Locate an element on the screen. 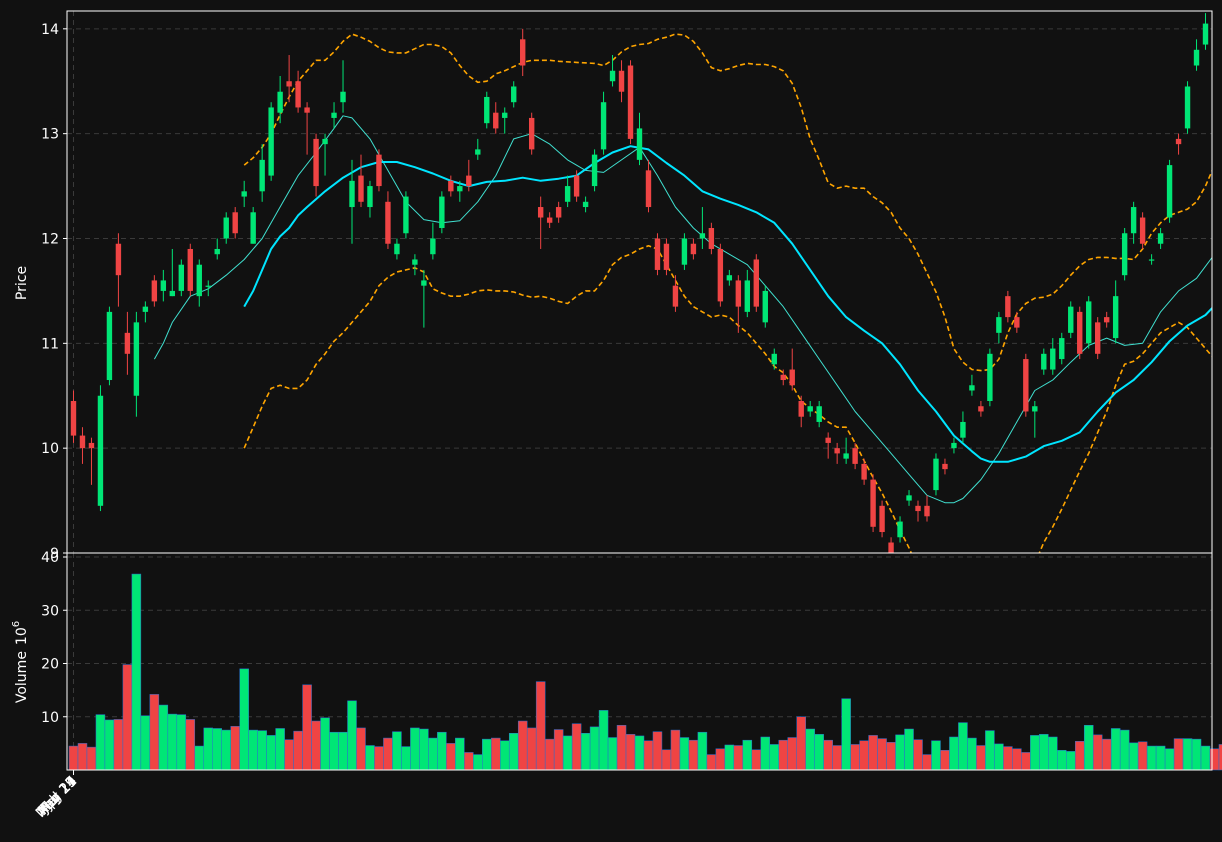 The height and width of the screenshot is (842, 1222). volume-axis-label-text: Volume is located at coordinates (22, 677).